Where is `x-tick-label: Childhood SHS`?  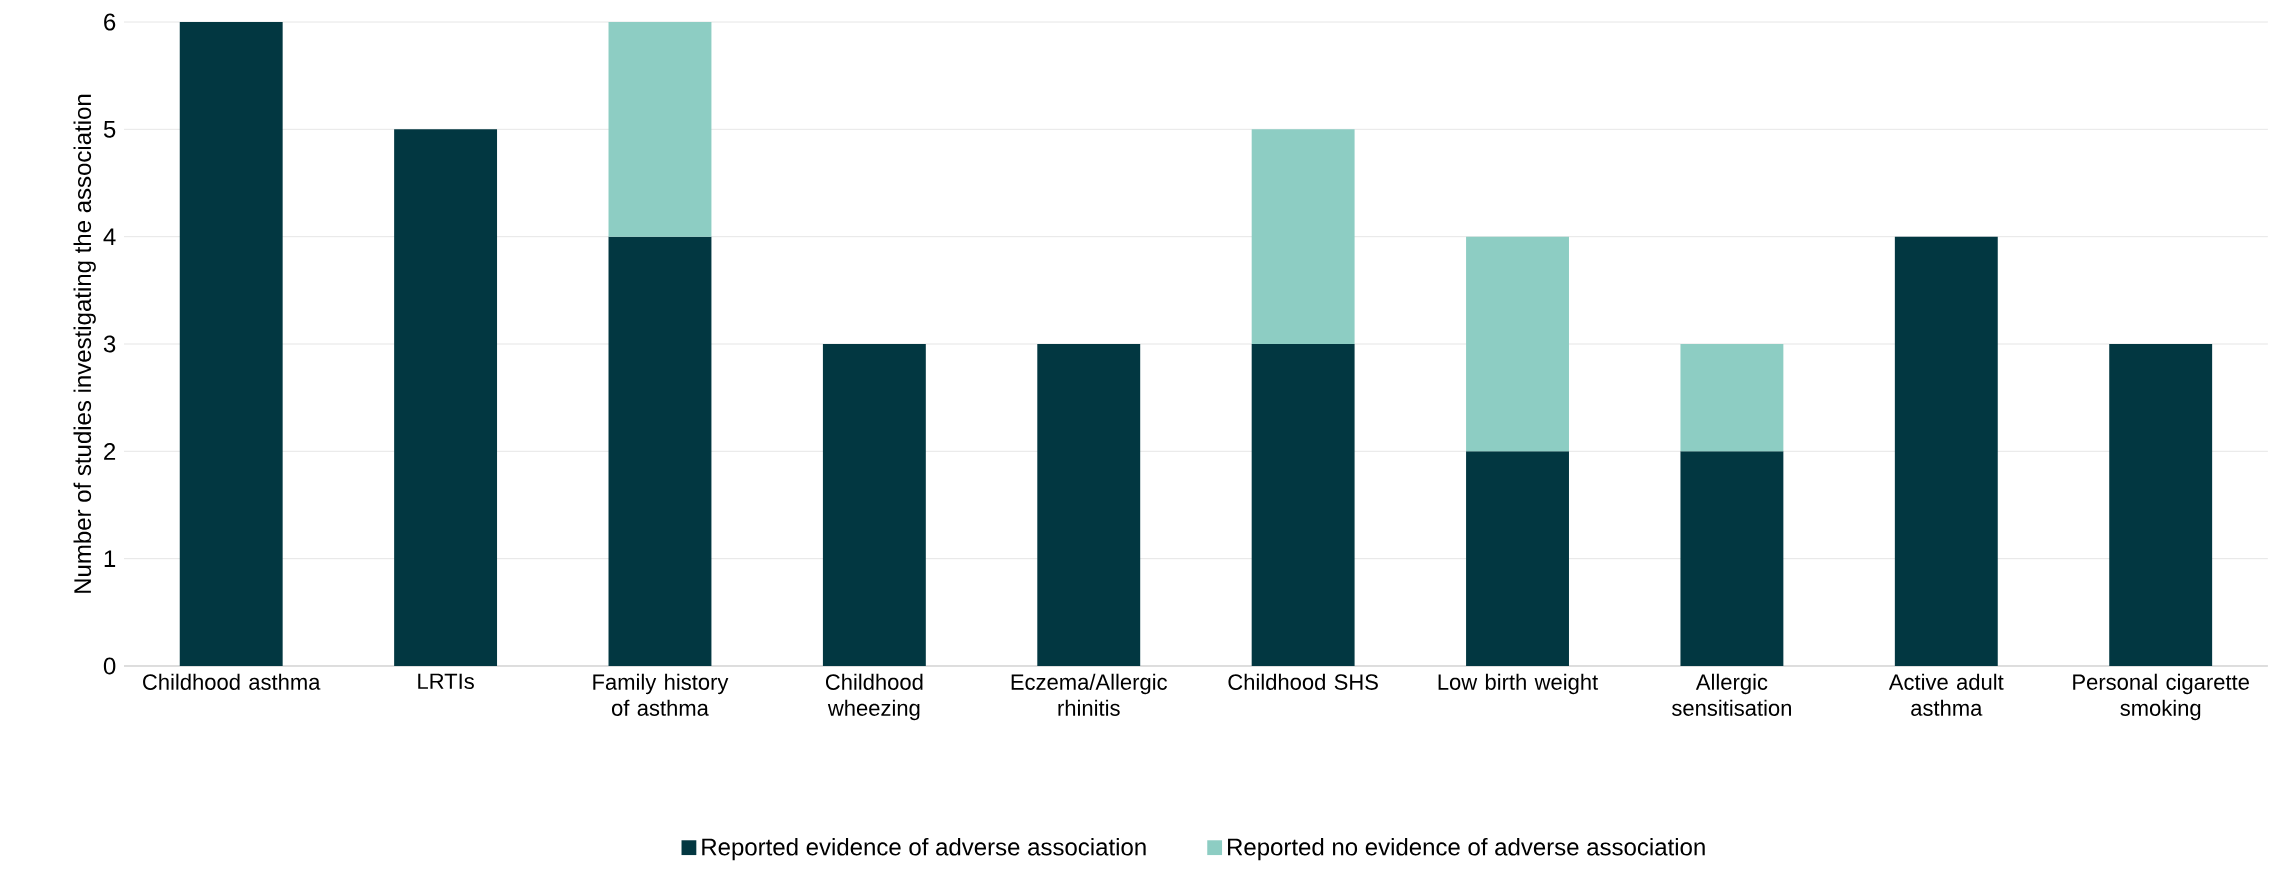 x-tick-label: Childhood SHS is located at coordinates (1303, 681).